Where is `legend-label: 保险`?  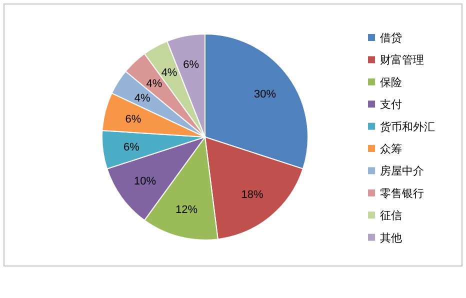 legend-label: 保险 is located at coordinates (391, 82).